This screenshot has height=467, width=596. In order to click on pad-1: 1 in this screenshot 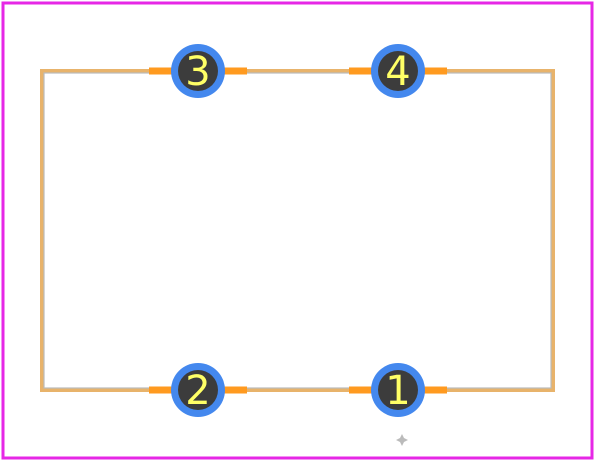, I will do `click(398, 390)`.